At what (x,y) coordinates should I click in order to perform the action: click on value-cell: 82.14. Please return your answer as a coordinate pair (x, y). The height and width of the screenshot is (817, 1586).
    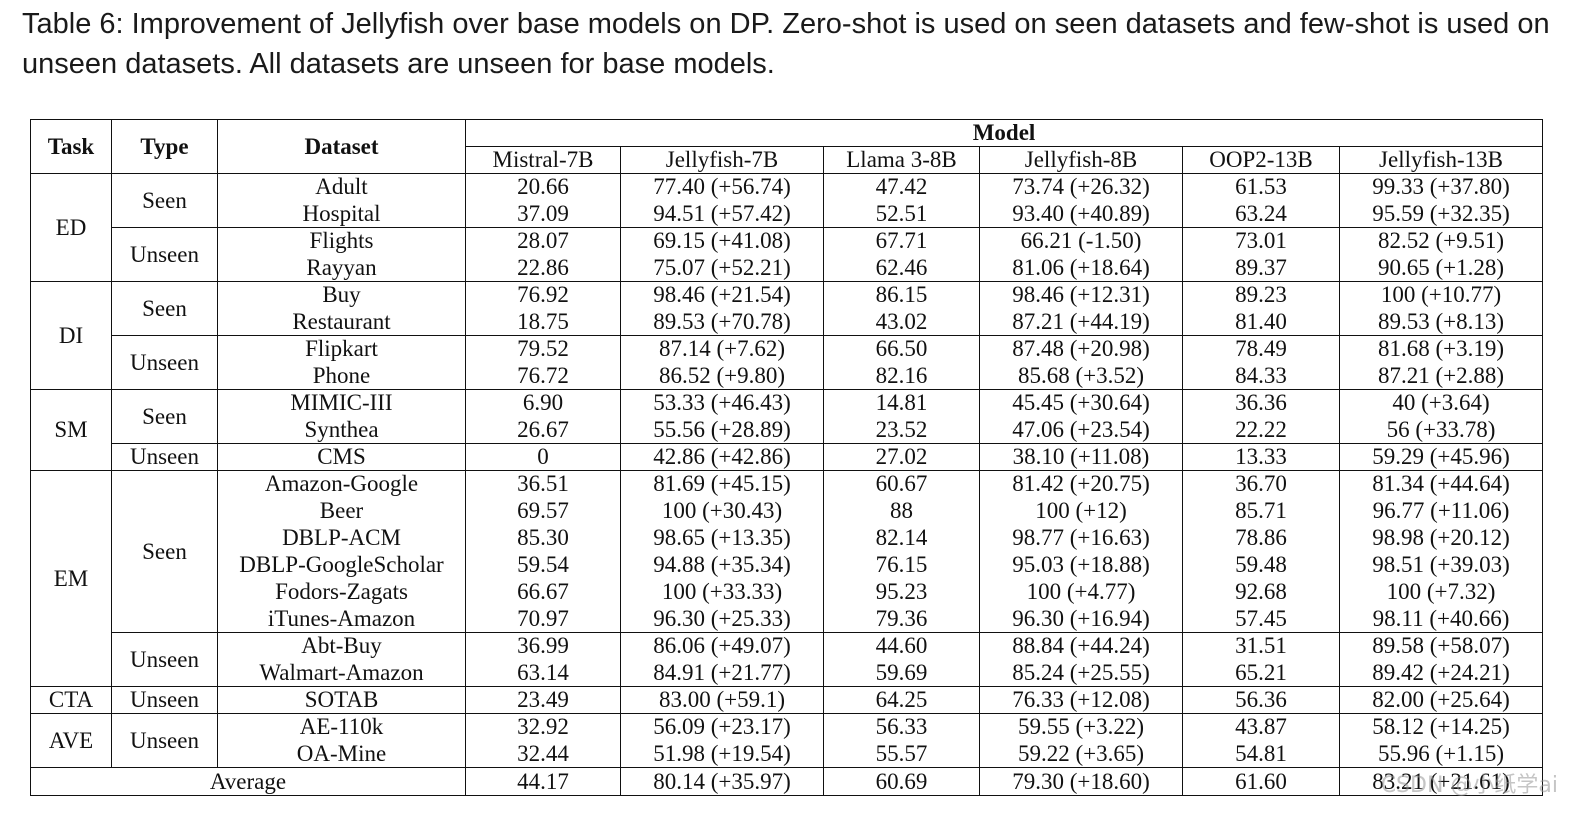
    Looking at the image, I should click on (901, 538).